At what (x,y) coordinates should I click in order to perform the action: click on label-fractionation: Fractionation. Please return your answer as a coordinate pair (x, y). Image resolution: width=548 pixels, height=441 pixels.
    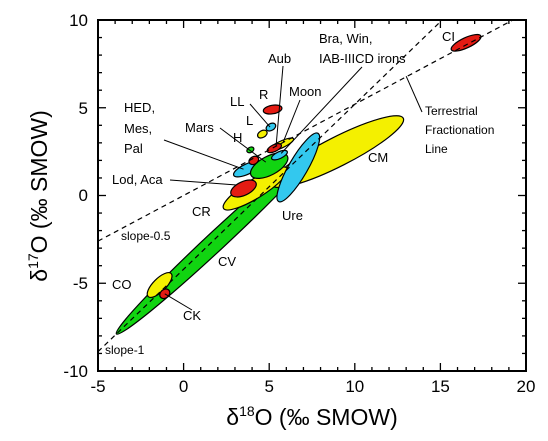
    Looking at the image, I should click on (459, 130).